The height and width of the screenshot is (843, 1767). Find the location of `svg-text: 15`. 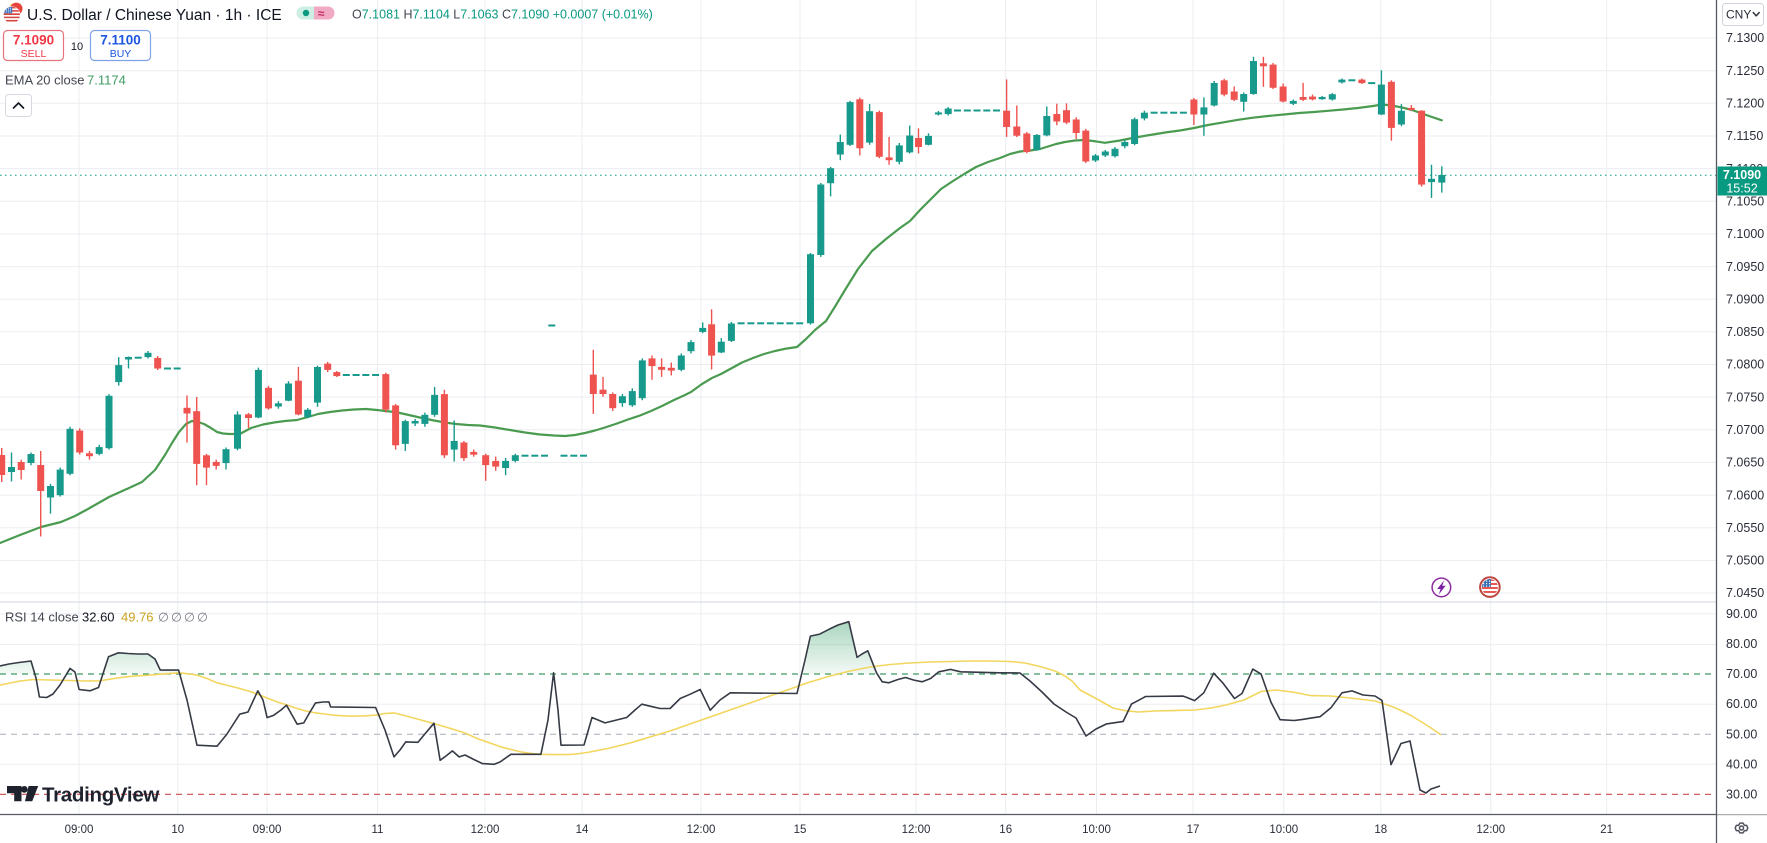

svg-text: 15 is located at coordinates (800, 830).